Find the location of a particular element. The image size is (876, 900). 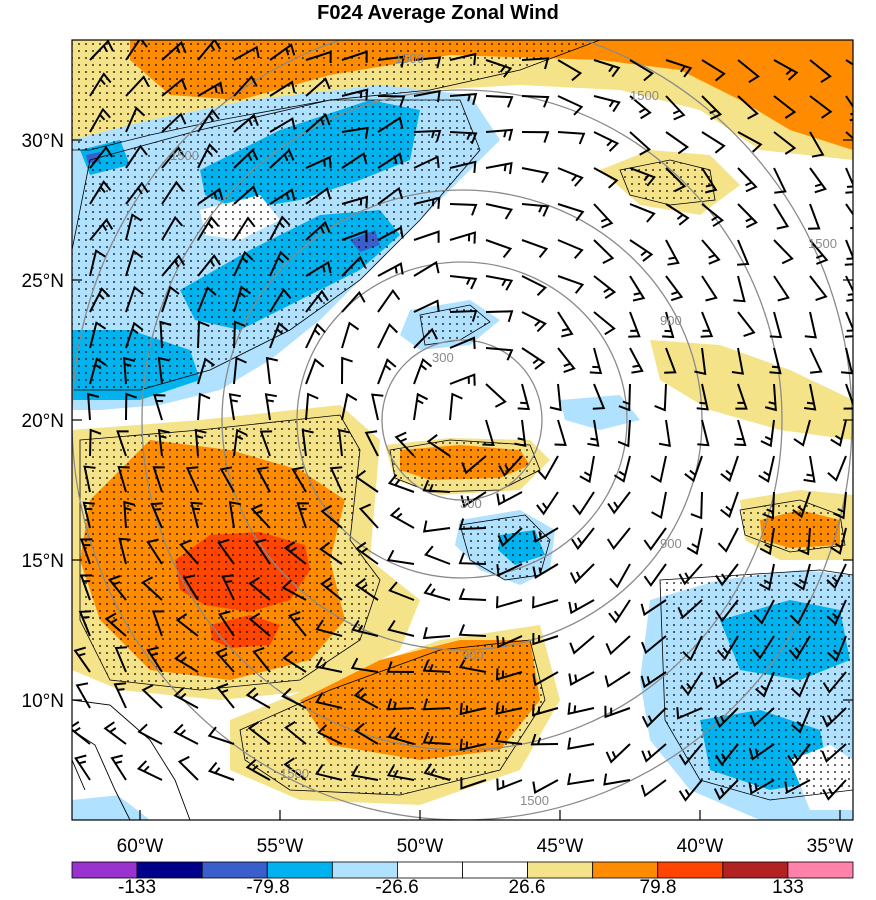

contour-label: 900 is located at coordinates (671, 320).